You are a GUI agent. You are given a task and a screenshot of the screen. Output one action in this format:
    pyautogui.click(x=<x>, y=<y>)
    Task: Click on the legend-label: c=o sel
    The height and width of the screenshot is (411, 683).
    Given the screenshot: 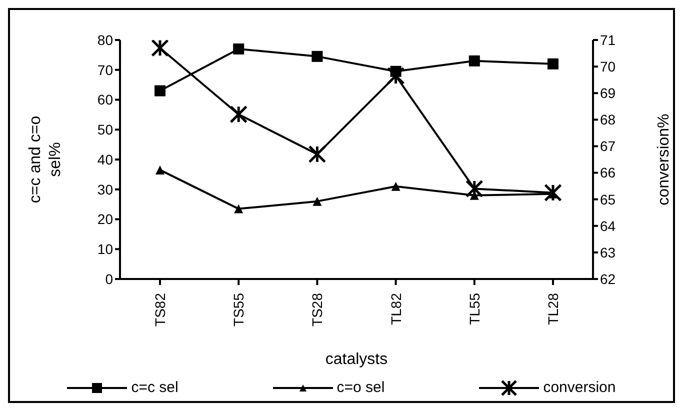 What is the action you would take?
    pyautogui.click(x=360, y=387)
    